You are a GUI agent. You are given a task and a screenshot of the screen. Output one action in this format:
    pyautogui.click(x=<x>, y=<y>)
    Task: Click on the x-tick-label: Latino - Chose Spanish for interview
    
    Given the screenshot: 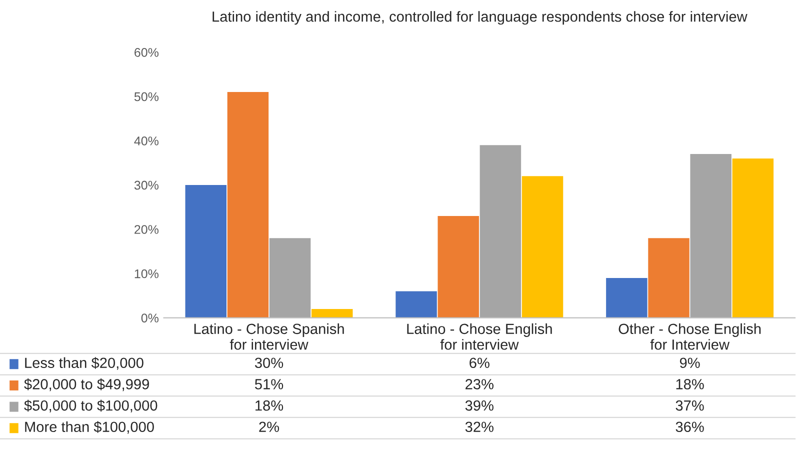 What is the action you would take?
    pyautogui.click(x=269, y=336)
    